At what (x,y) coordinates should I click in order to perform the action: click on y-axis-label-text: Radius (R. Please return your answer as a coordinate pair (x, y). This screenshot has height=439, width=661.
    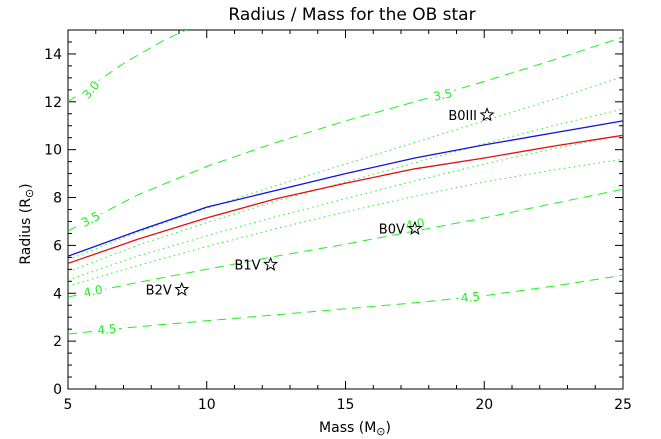
    Looking at the image, I should click on (26, 231).